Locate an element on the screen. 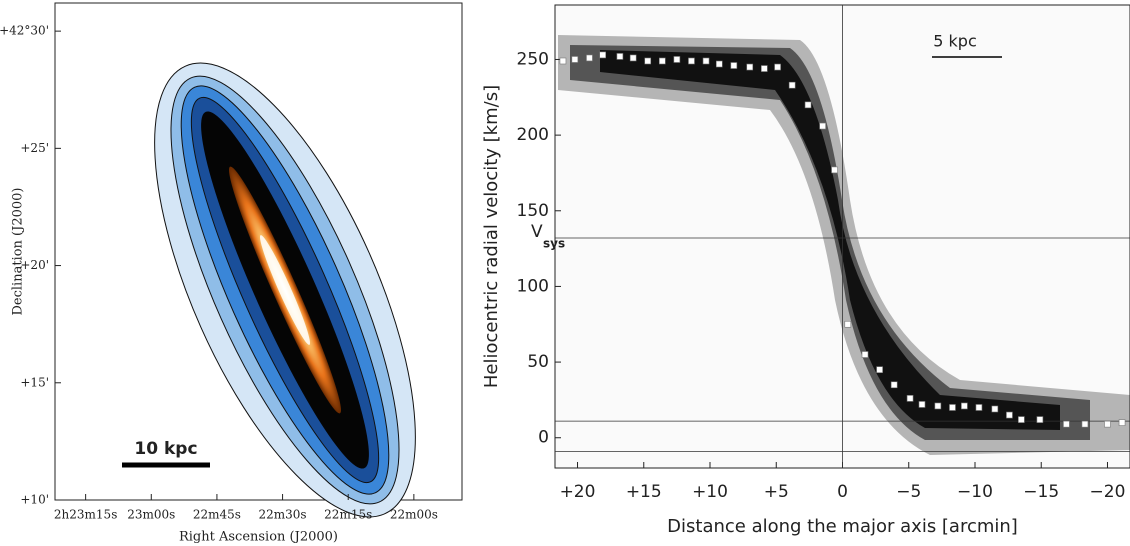 Image resolution: width=1130 pixels, height=546 pixels. x-tick-label: −5 is located at coordinates (908, 492).